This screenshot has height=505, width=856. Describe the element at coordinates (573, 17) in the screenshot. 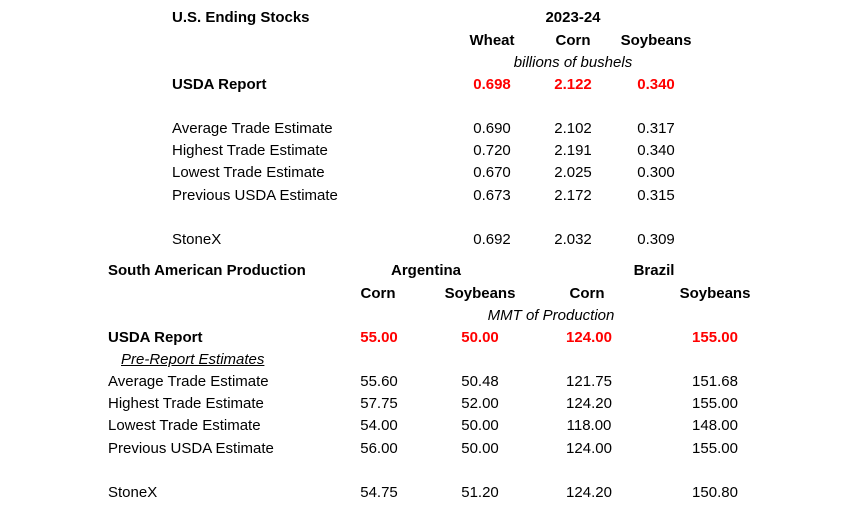

I see `us-year-header: 2023-24` at that location.